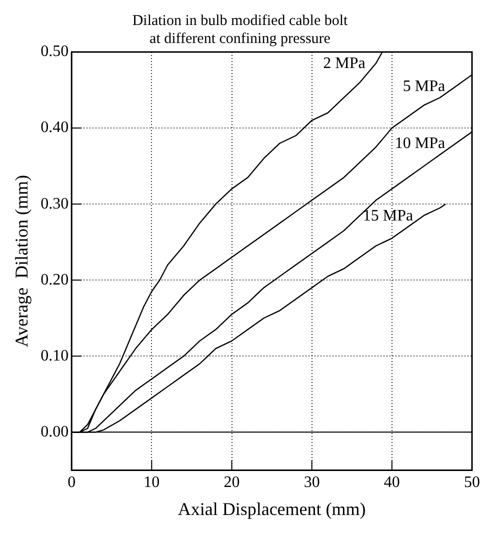 This screenshot has width=492, height=533. I want to click on x-tick-label: 30, so click(312, 483).